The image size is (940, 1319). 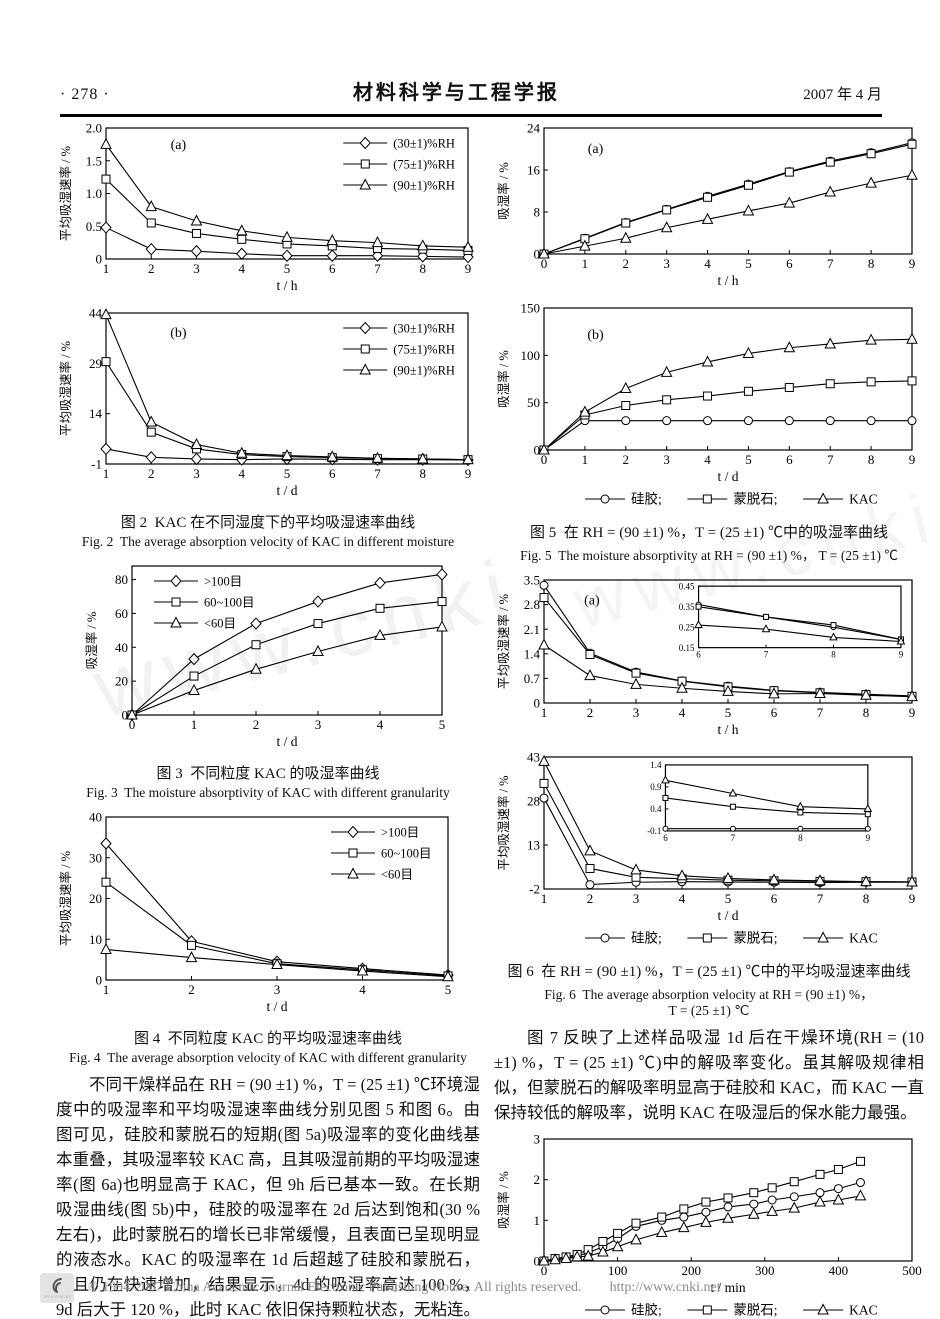 What do you see at coordinates (85, 94) in the screenshot?
I see `page-number: · 278 ·` at bounding box center [85, 94].